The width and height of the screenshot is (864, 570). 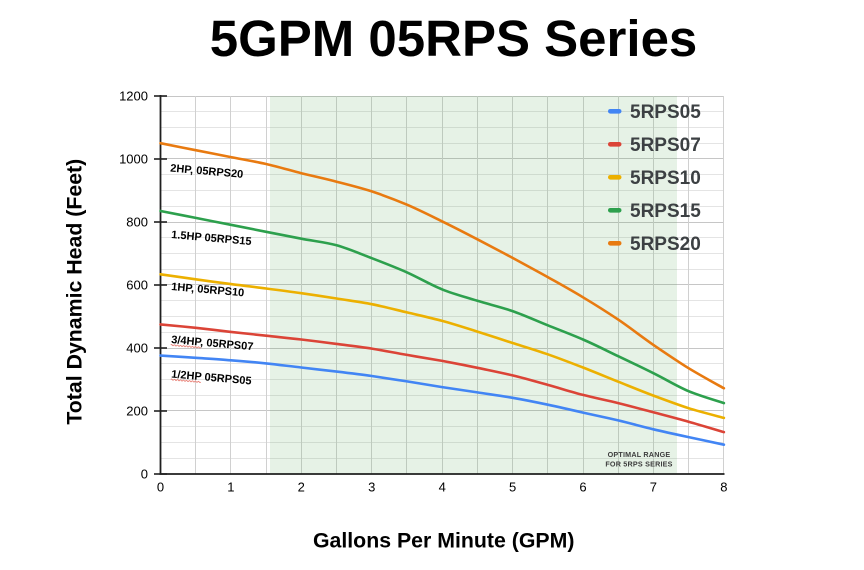 I want to click on svg-text: 5, so click(x=512, y=487).